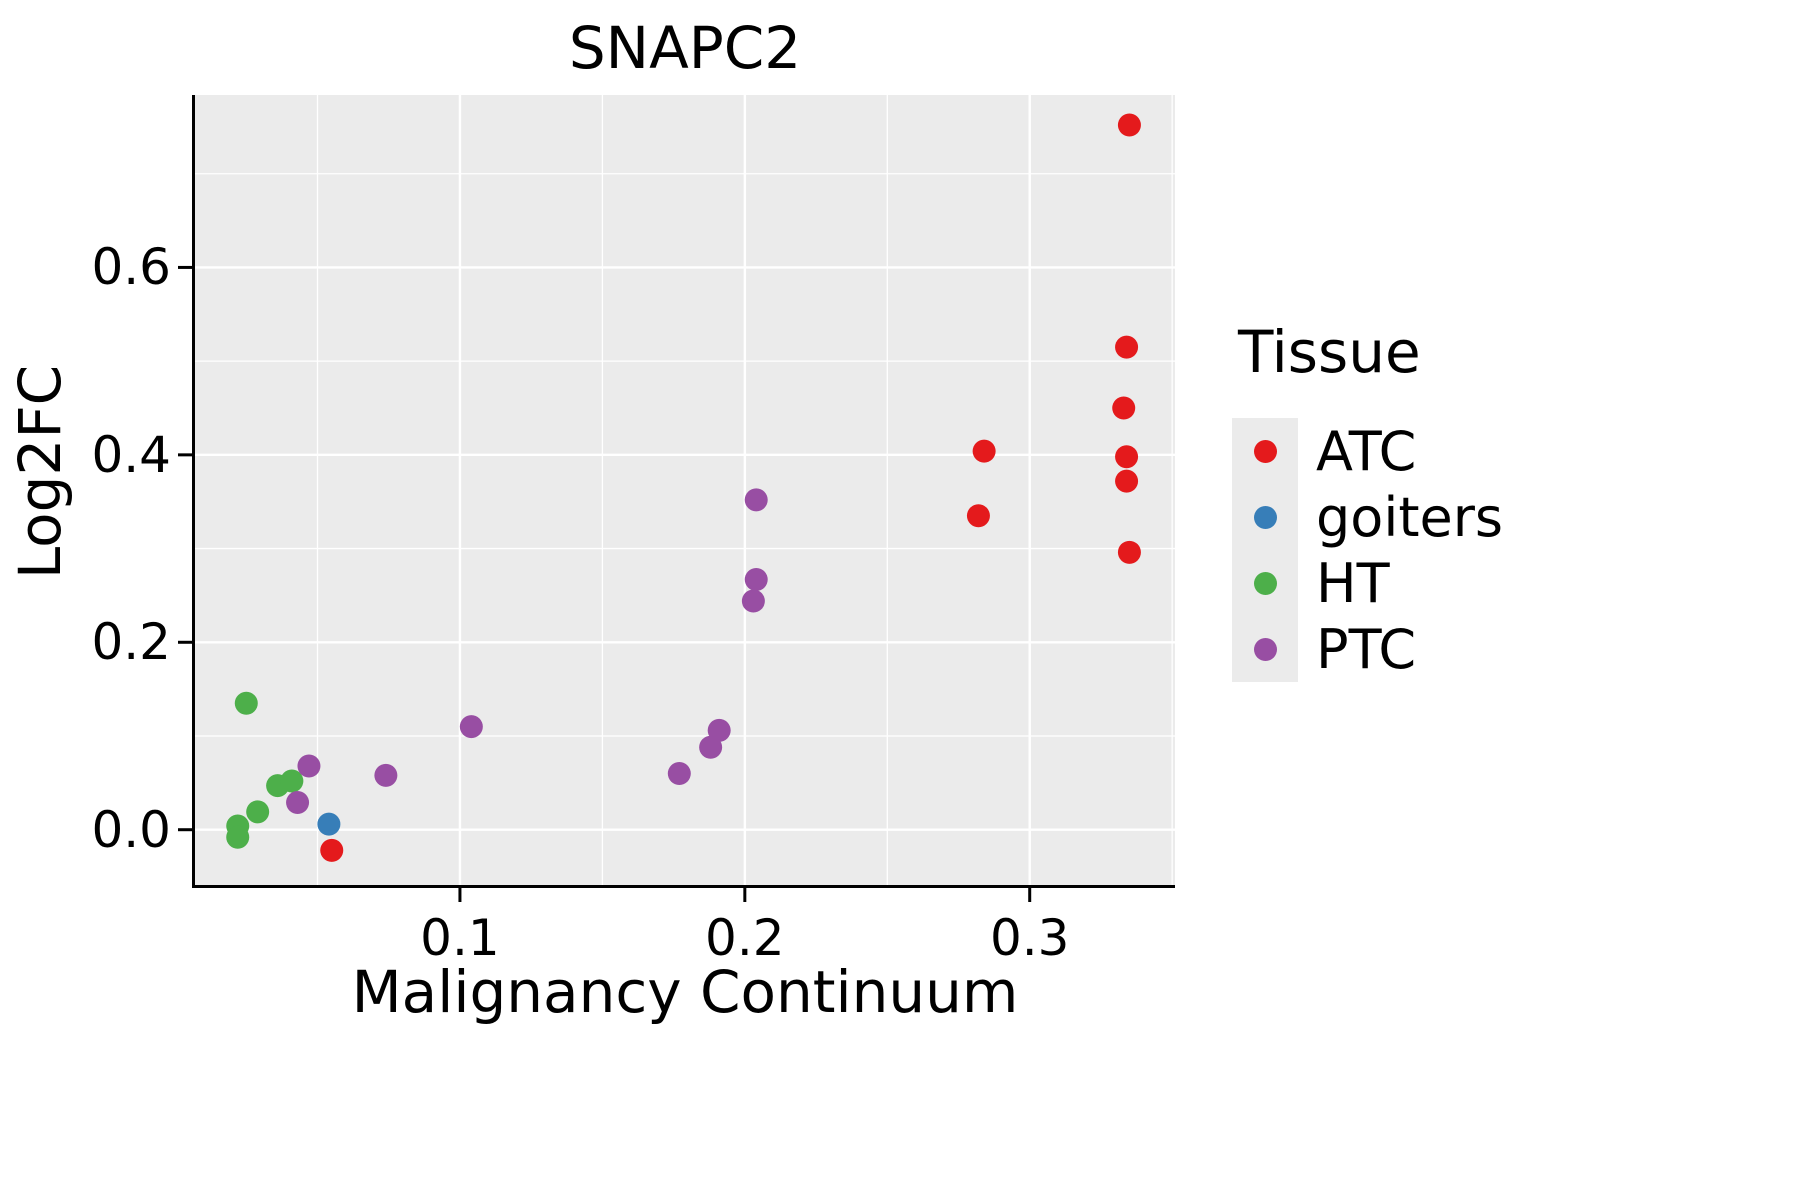 This screenshot has width=1800, height=1200. What do you see at coordinates (1353, 583) in the screenshot?
I see `legend-label-ht: HT` at bounding box center [1353, 583].